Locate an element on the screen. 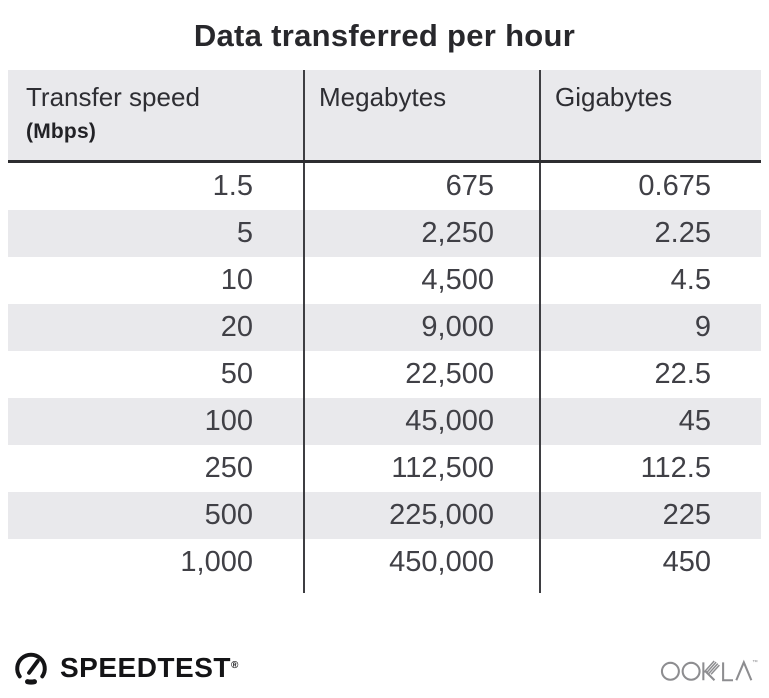 The image size is (769, 698). cell-gigabytes: 4.5 is located at coordinates (650, 280).